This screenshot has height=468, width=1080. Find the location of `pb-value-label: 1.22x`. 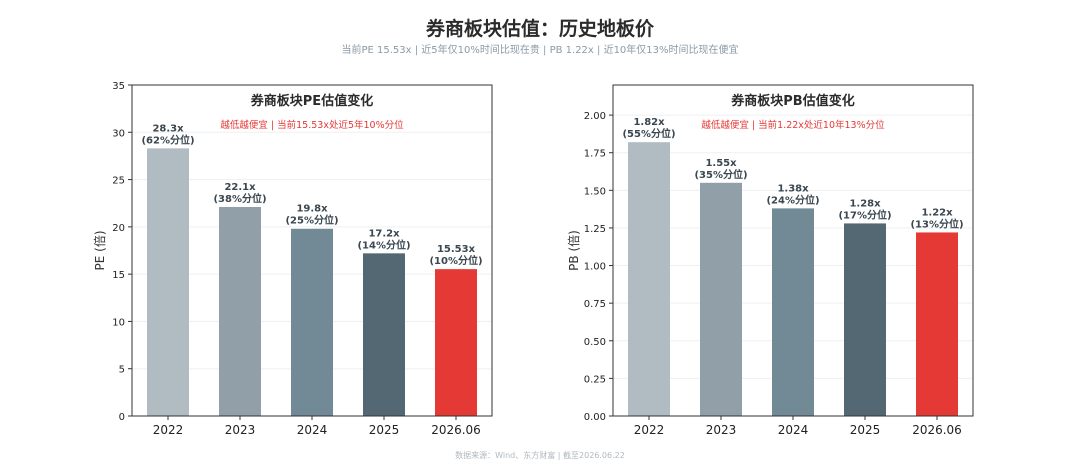

pb-value-label: 1.22x is located at coordinates (937, 212).